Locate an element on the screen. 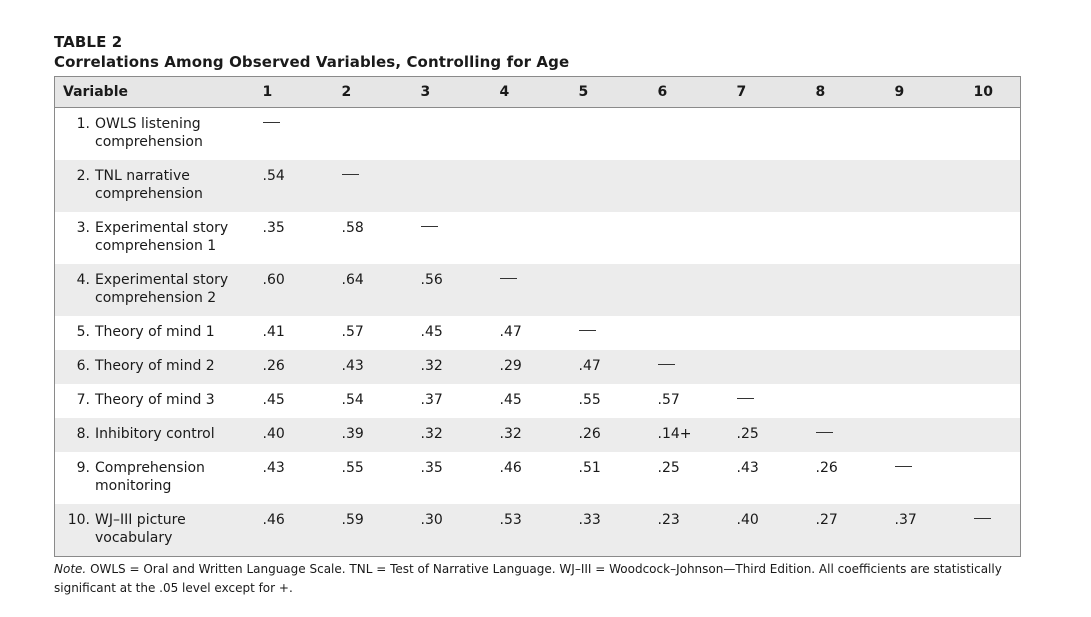 The image size is (1091, 617). variable-cell: 9. Comprehension monitoring is located at coordinates (157, 478).